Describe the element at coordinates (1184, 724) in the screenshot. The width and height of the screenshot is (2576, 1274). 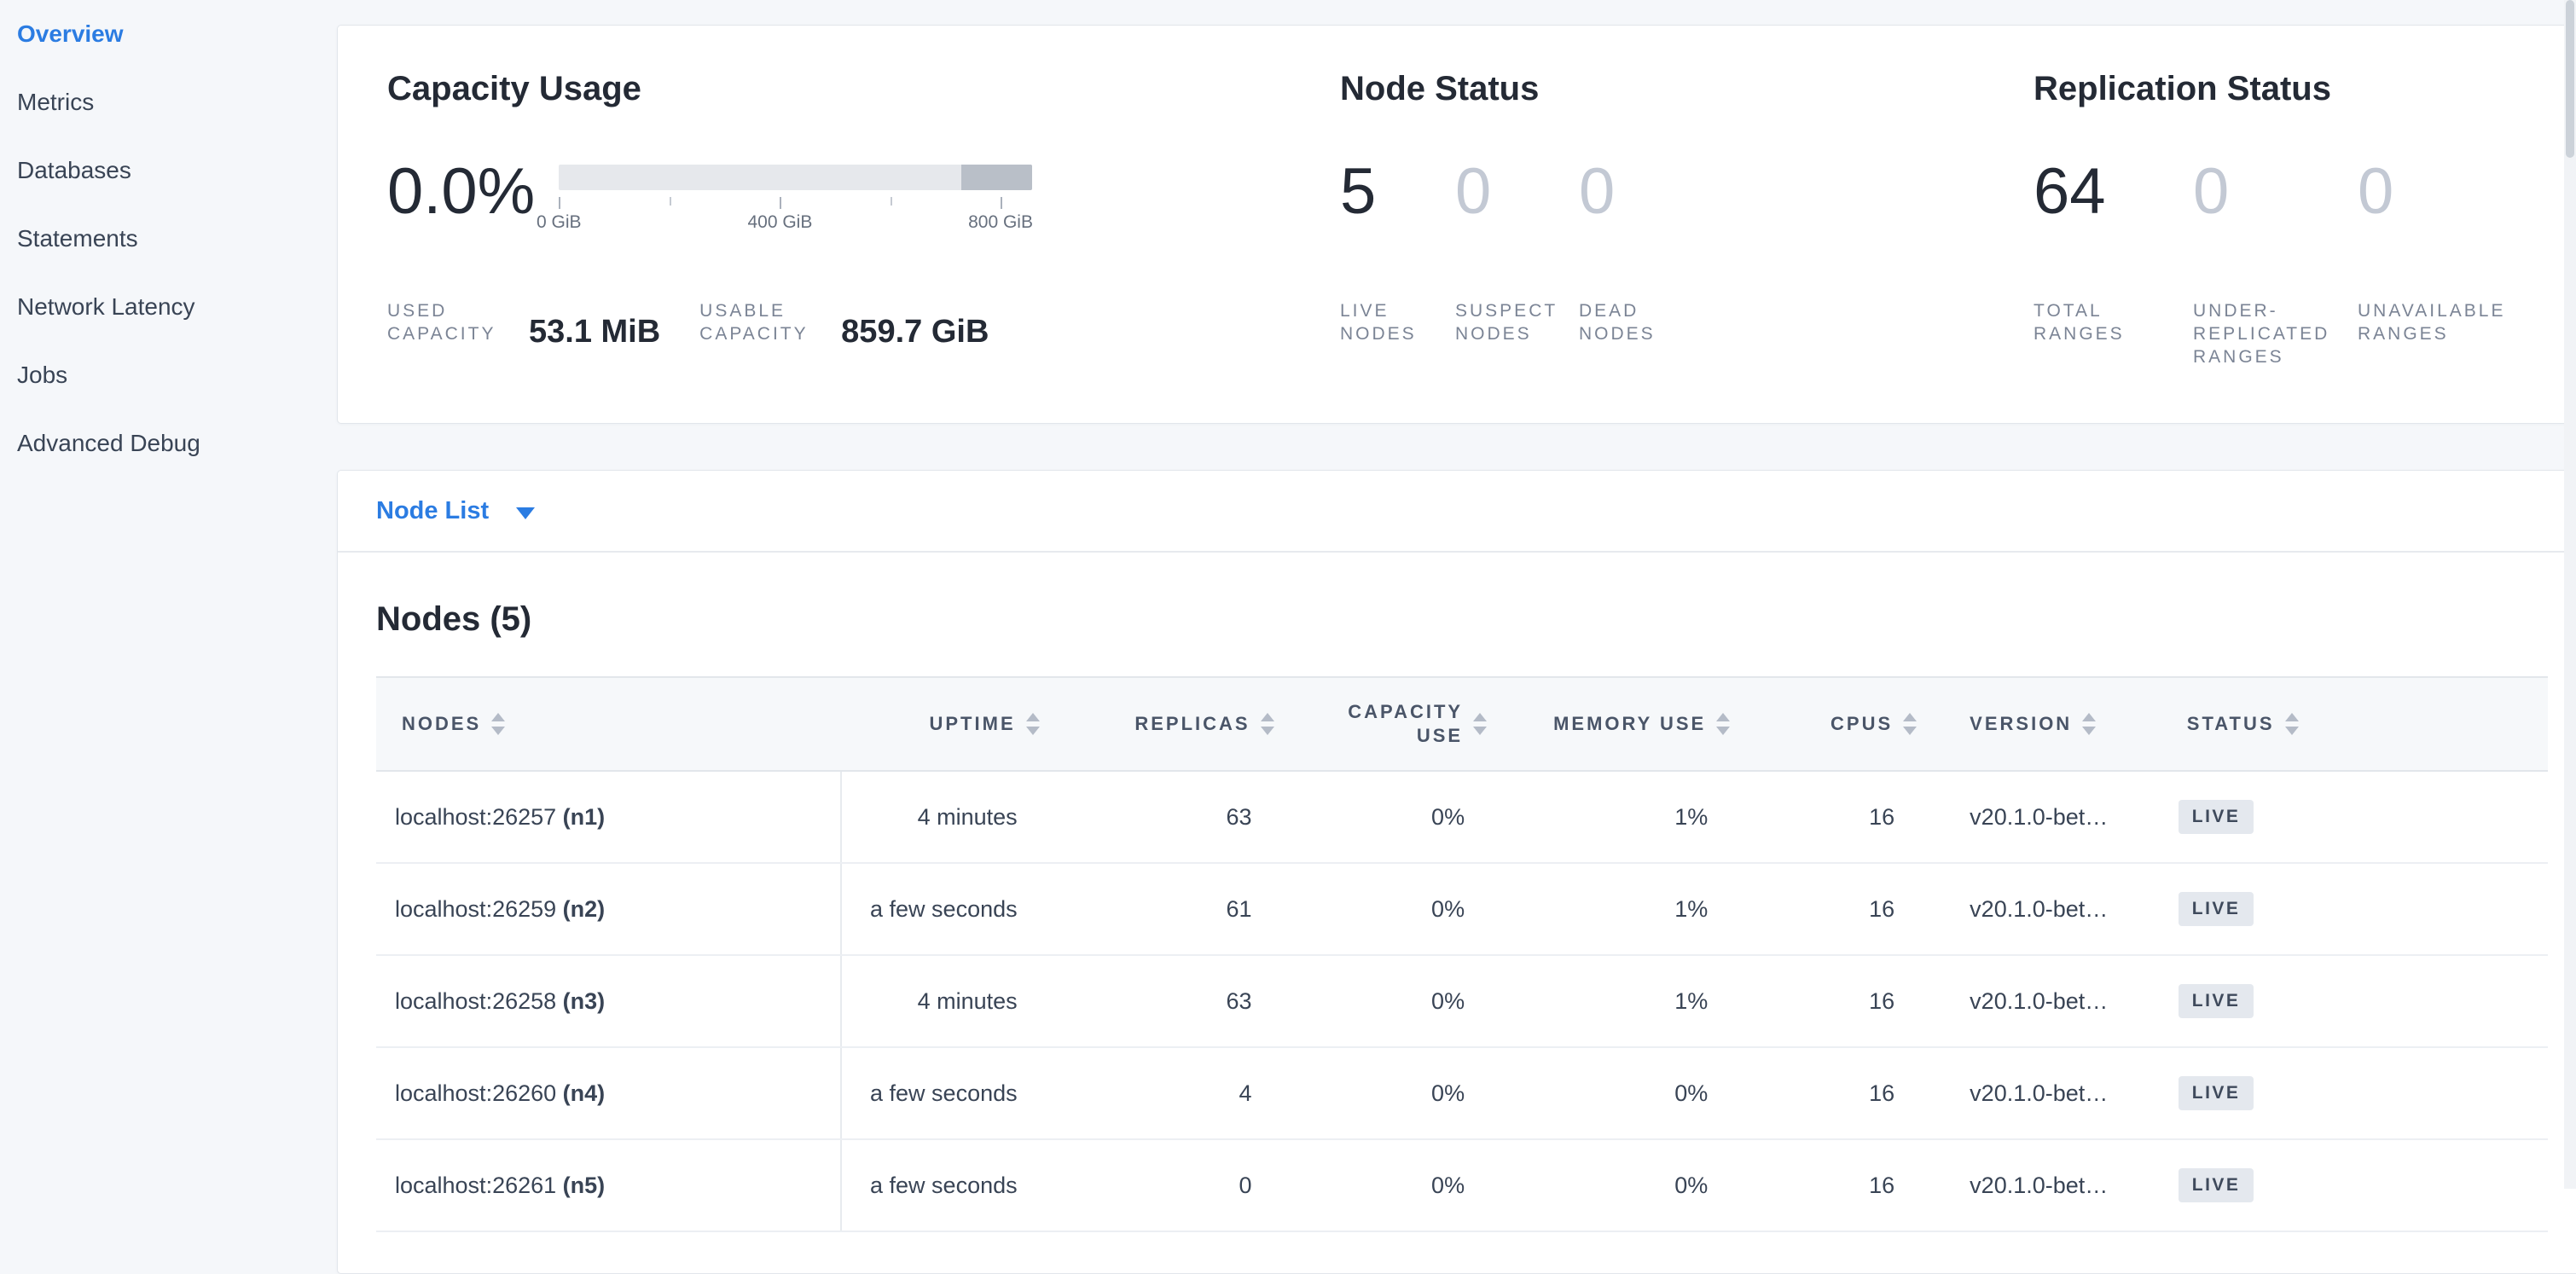
I see `column-header-replicas: REPLICAS` at that location.